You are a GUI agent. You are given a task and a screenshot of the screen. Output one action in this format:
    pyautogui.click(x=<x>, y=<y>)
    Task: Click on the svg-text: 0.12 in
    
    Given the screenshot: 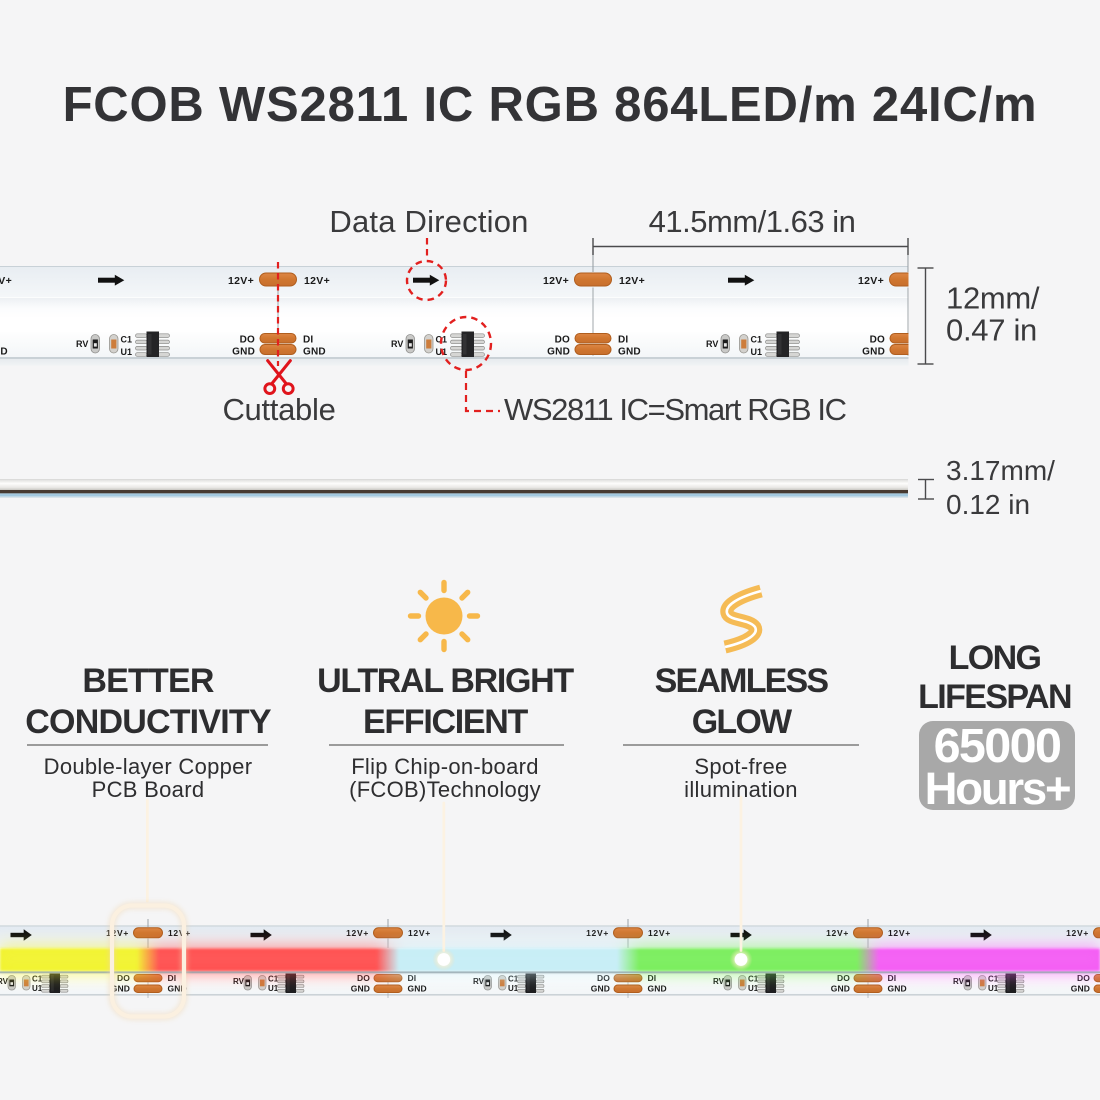 What is the action you would take?
    pyautogui.click(x=988, y=504)
    